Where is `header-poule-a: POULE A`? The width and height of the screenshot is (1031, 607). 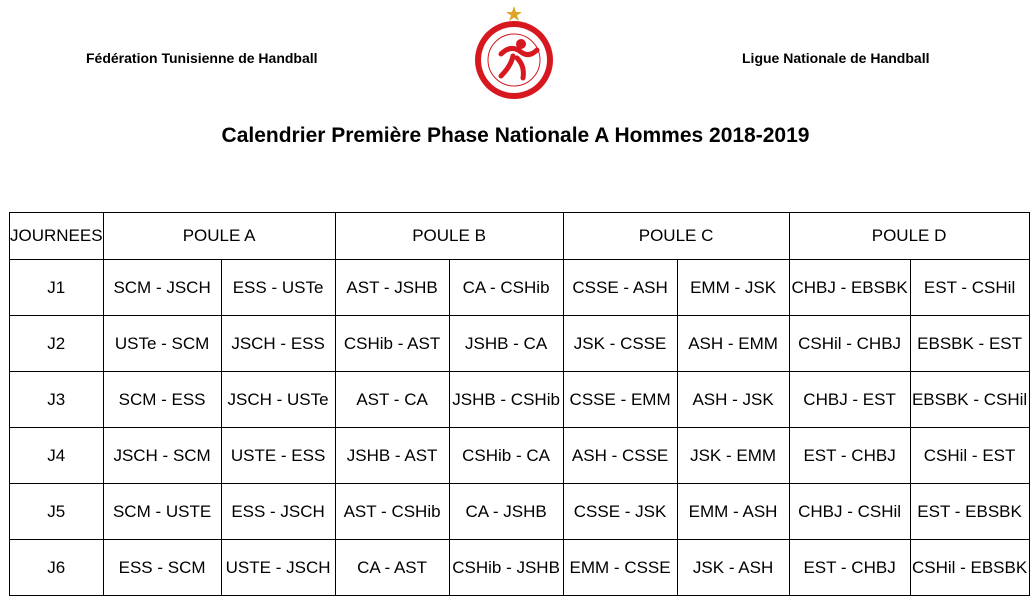
header-poule-a: POULE A is located at coordinates (219, 236).